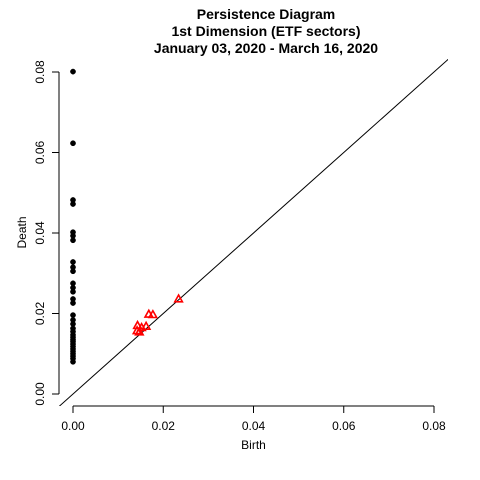  I want to click on x-tick-label: 0.08, so click(434, 426).